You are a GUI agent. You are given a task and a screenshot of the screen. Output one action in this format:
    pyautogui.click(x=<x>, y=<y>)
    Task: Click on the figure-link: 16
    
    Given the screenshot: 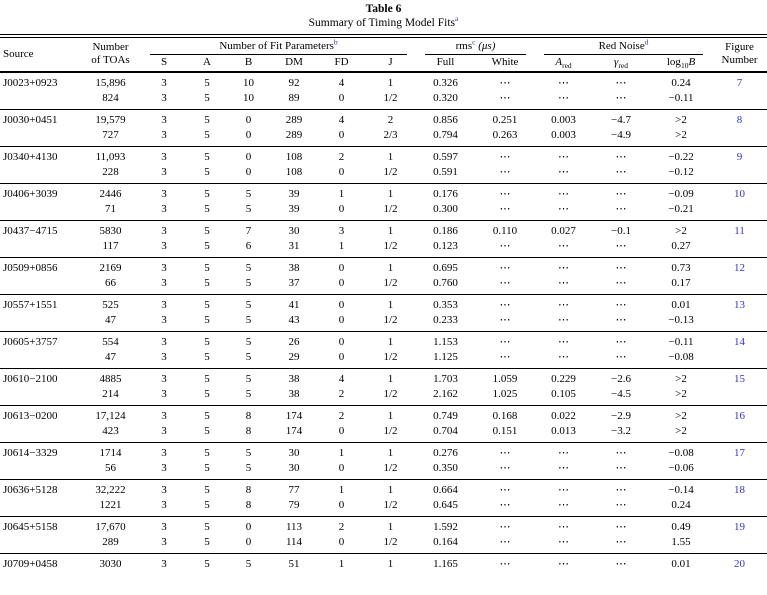 What is the action you would take?
    pyautogui.click(x=740, y=416)
    